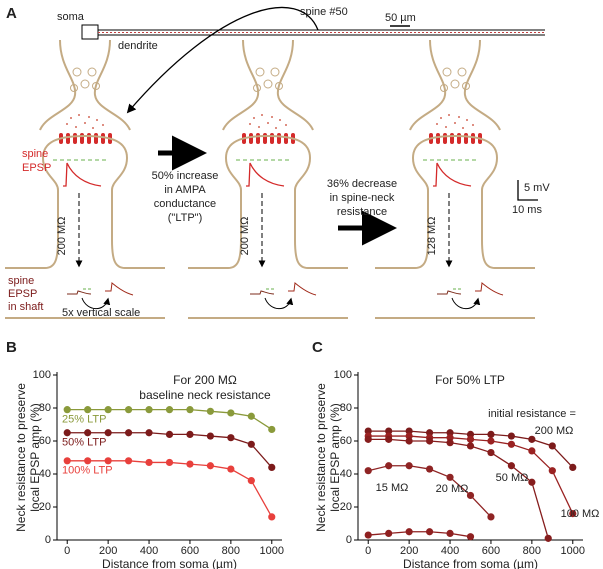 The width and height of the screenshot is (603, 569). Describe the element at coordinates (317, 347) in the screenshot. I see `panel-label: C` at that location.